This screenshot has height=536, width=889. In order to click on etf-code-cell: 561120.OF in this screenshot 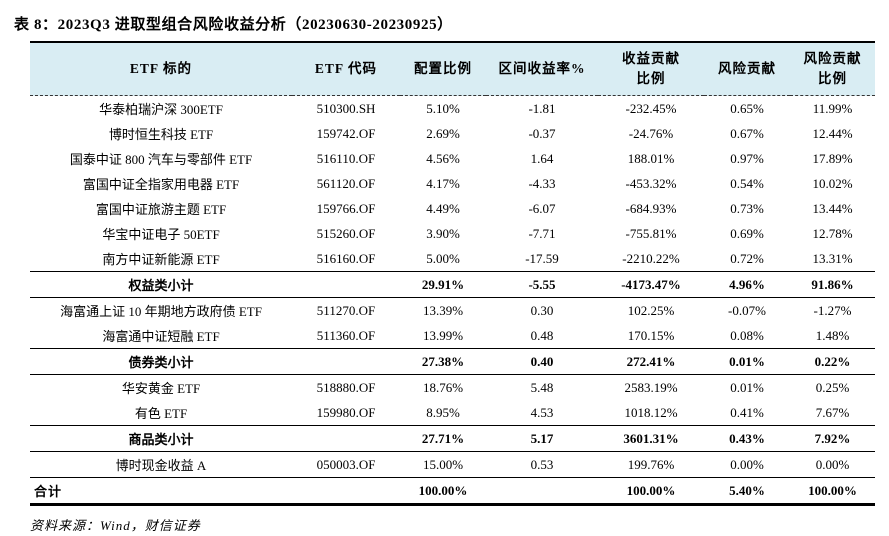, I will do `click(346, 183)`.